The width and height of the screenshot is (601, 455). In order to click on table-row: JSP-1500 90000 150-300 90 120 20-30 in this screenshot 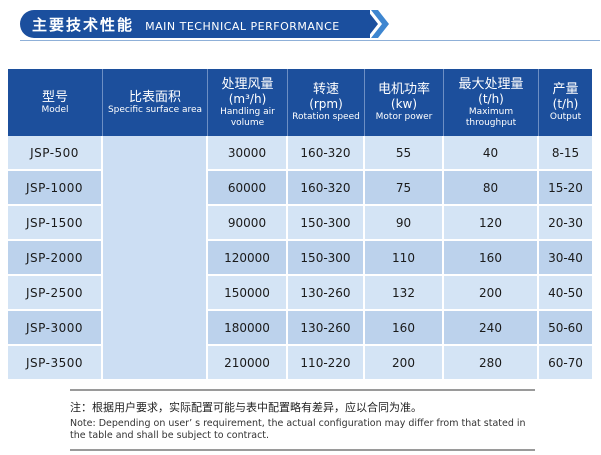, I will do `click(300, 223)`.